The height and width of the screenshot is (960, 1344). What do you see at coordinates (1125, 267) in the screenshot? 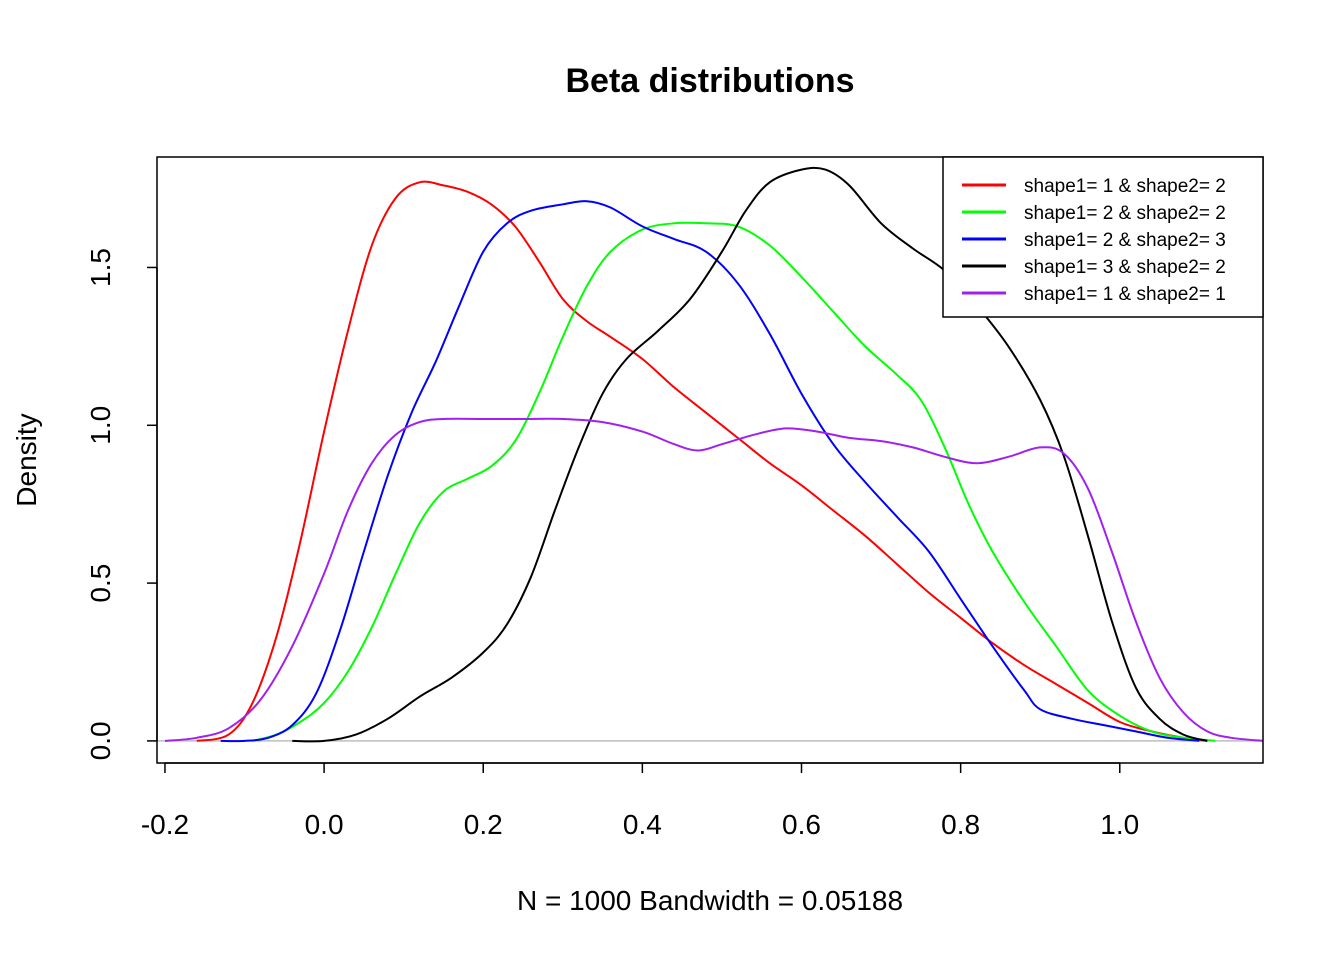
I see `legend-label: shape1= 3 & shape2= 2` at bounding box center [1125, 267].